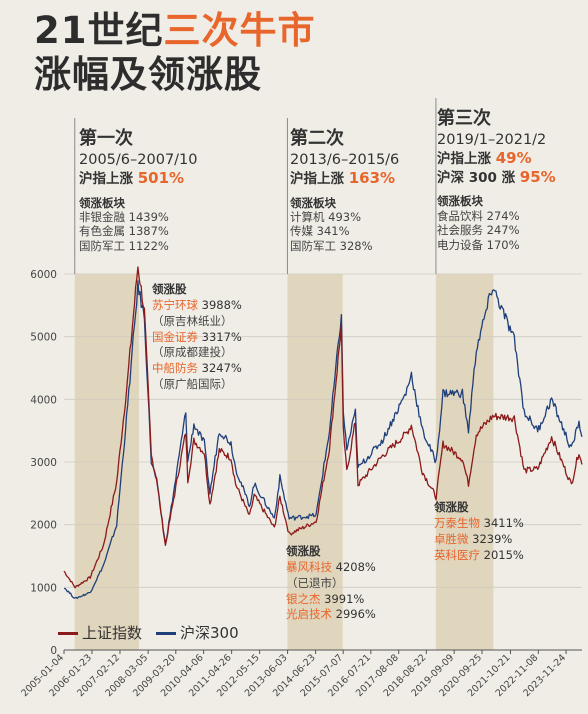 Image resolution: width=588 pixels, height=714 pixels. I want to click on phase-2-date: 2013/6–2015/6, so click(345, 159).